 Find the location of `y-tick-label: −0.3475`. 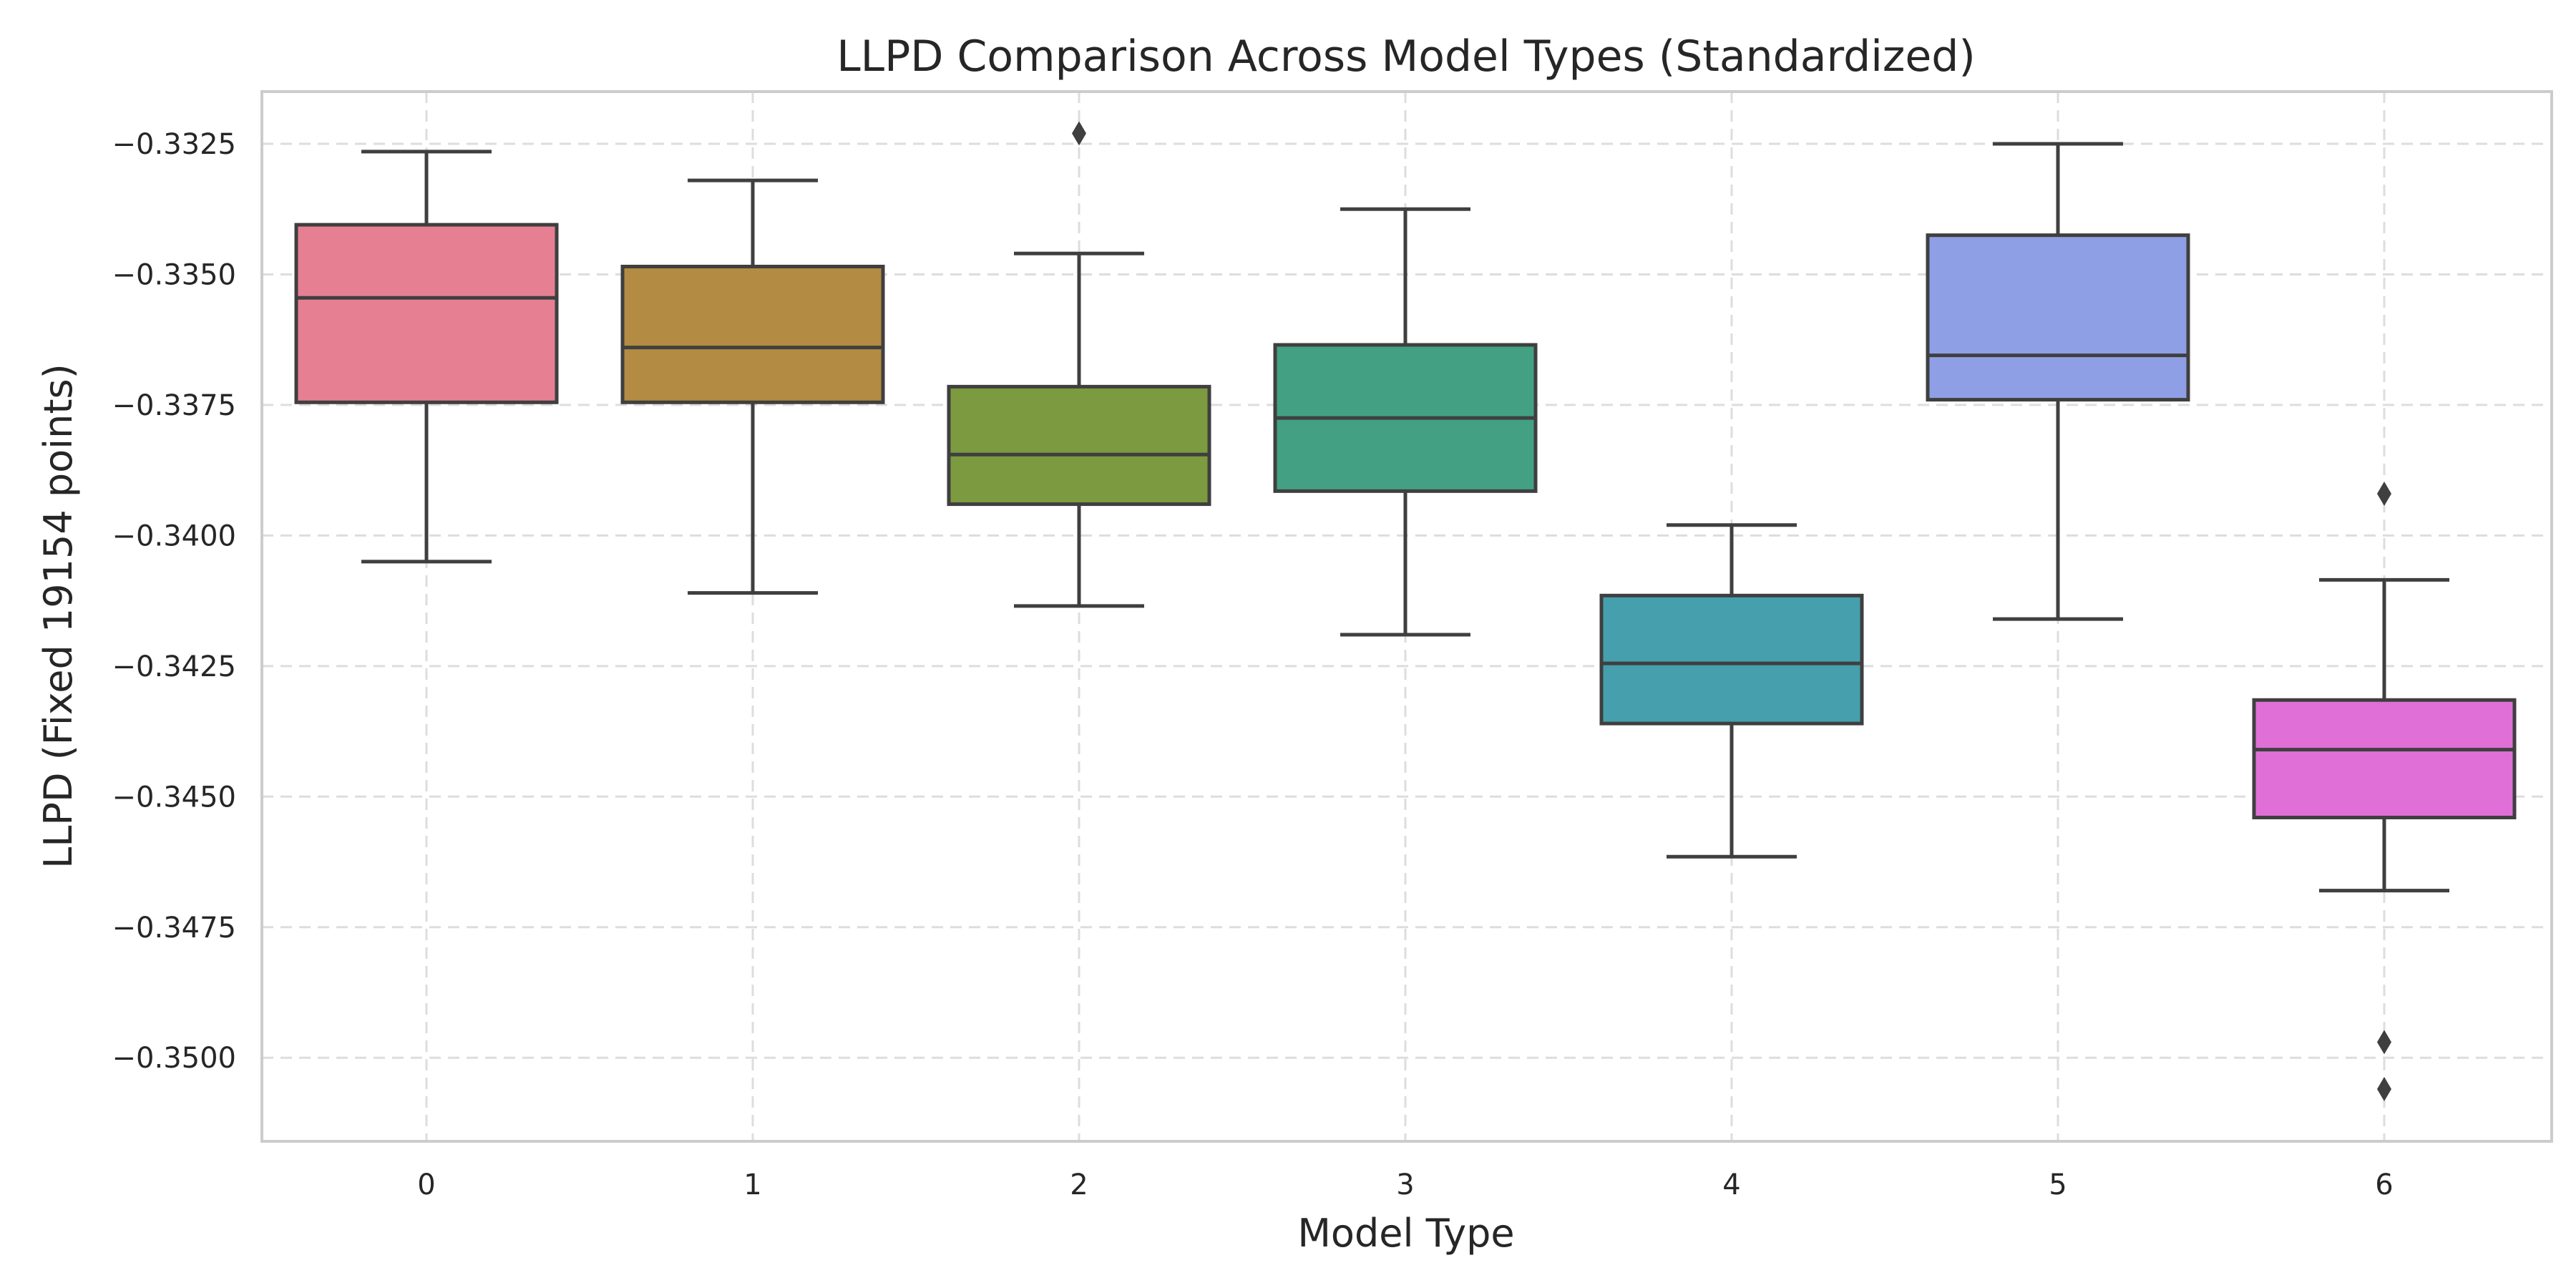

y-tick-label: −0.3475 is located at coordinates (174, 928).